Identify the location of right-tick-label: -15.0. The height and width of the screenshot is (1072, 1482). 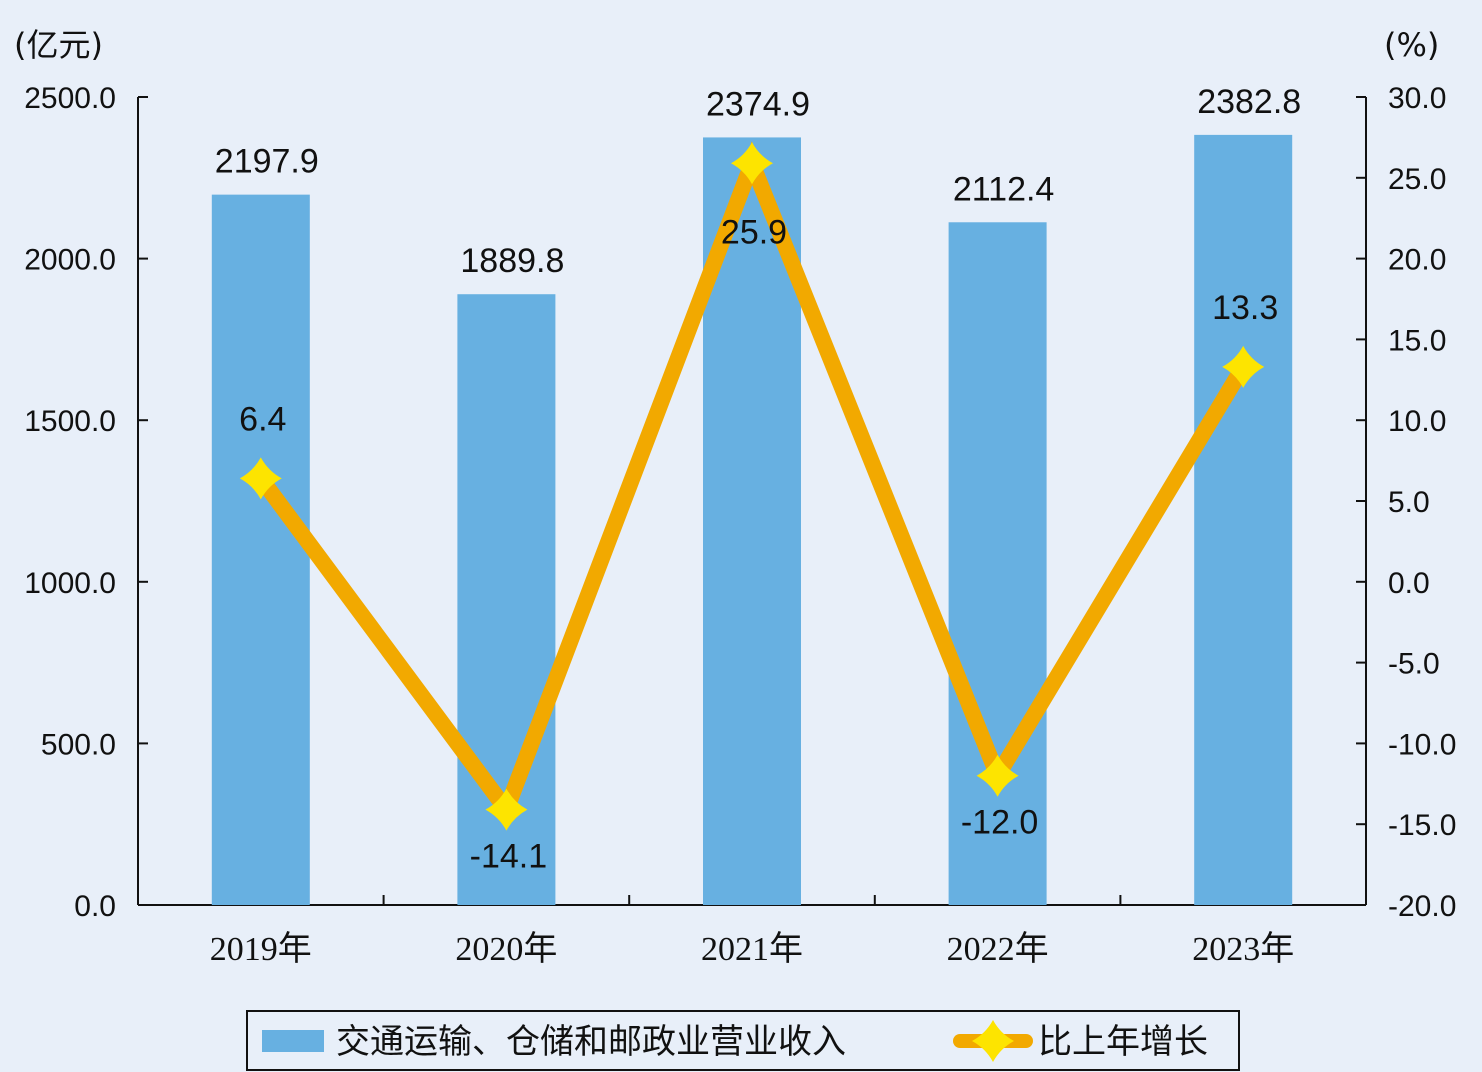
(1422, 825).